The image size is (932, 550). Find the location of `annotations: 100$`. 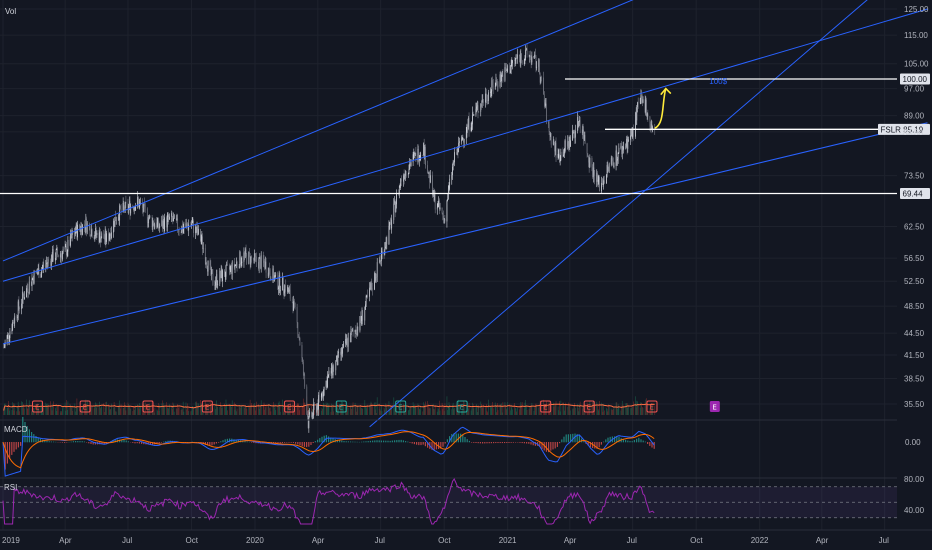

annotations: 100$ is located at coordinates (691, 103).